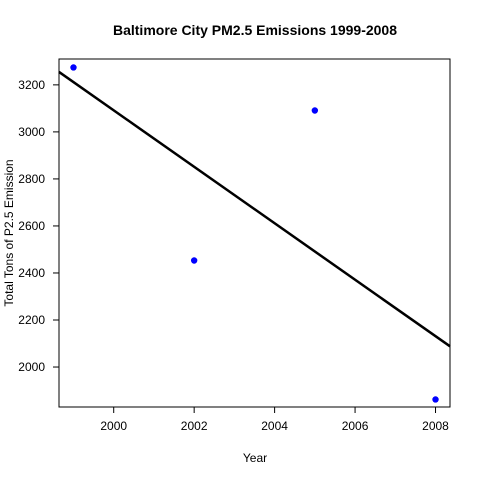 The image size is (480, 480). I want to click on x-tick-label: 2002, so click(194, 426).